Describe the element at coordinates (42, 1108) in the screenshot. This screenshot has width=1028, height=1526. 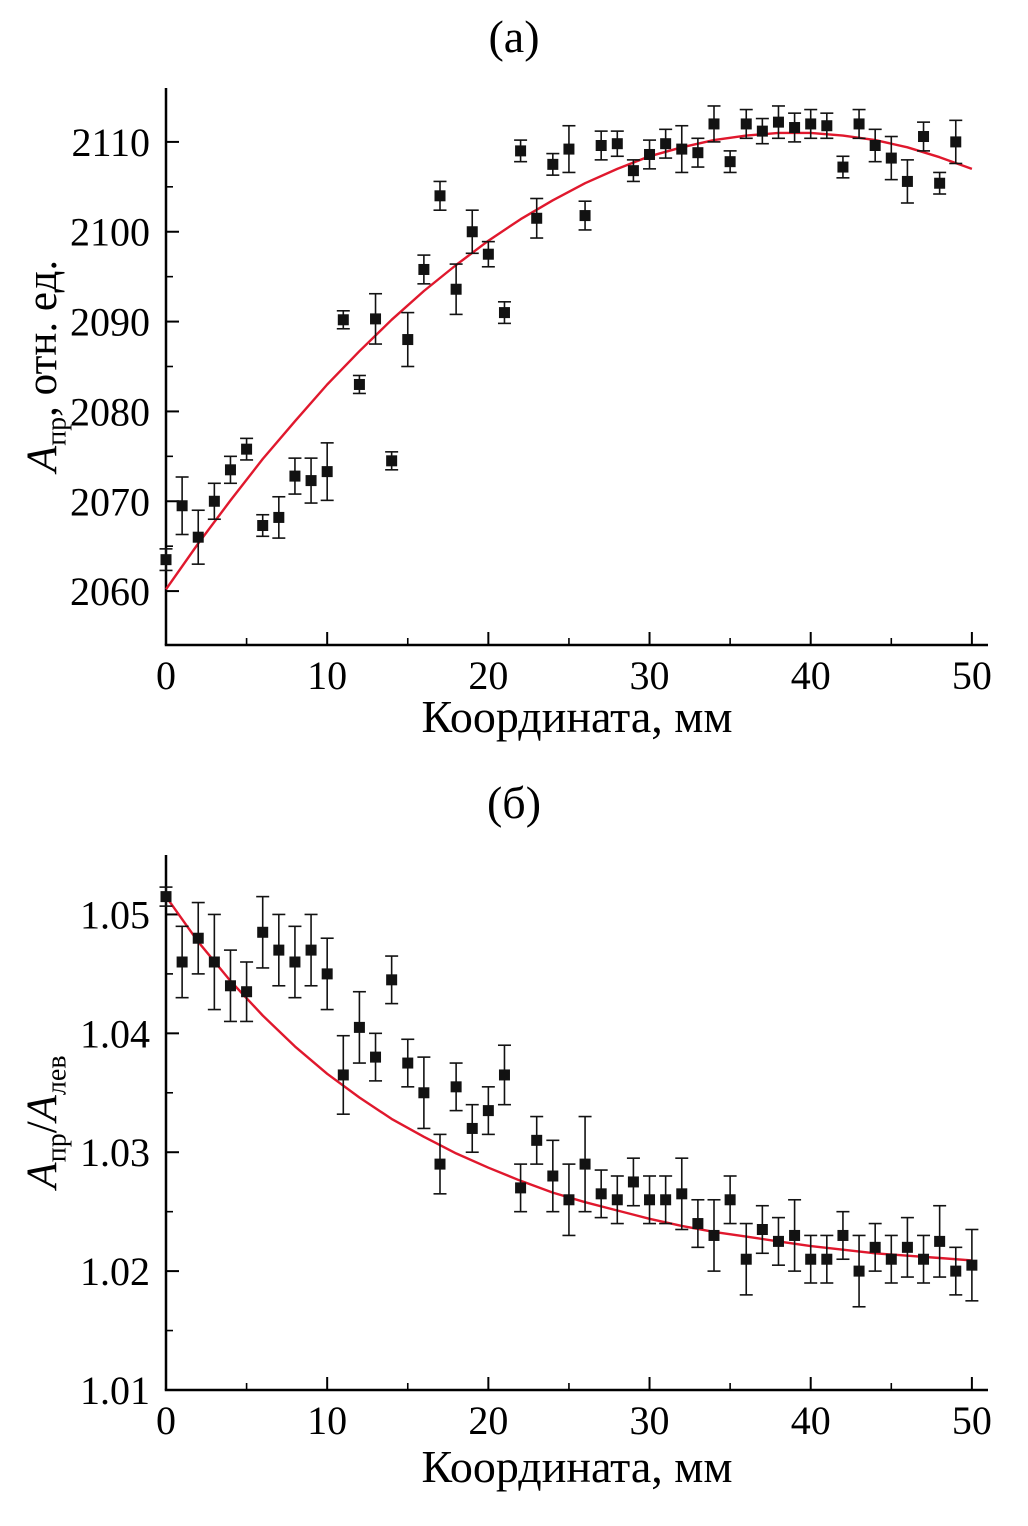
I see `y-label-b-denominator: A` at that location.